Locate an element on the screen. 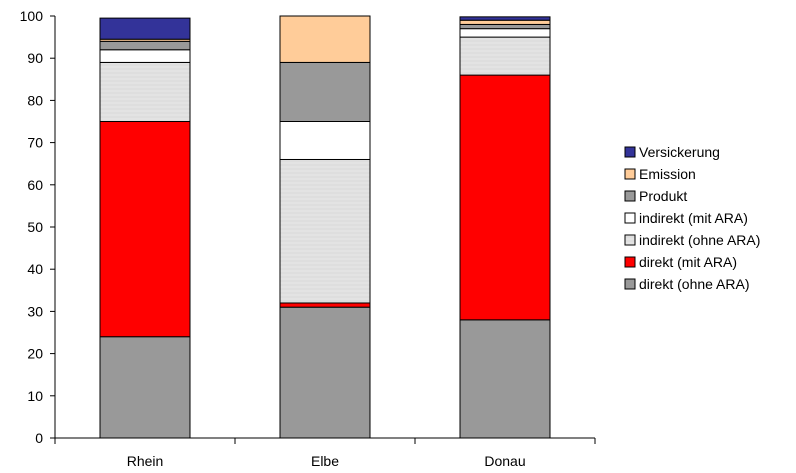 This screenshot has width=796, height=473. x-category-label: Donau is located at coordinates (504, 461).